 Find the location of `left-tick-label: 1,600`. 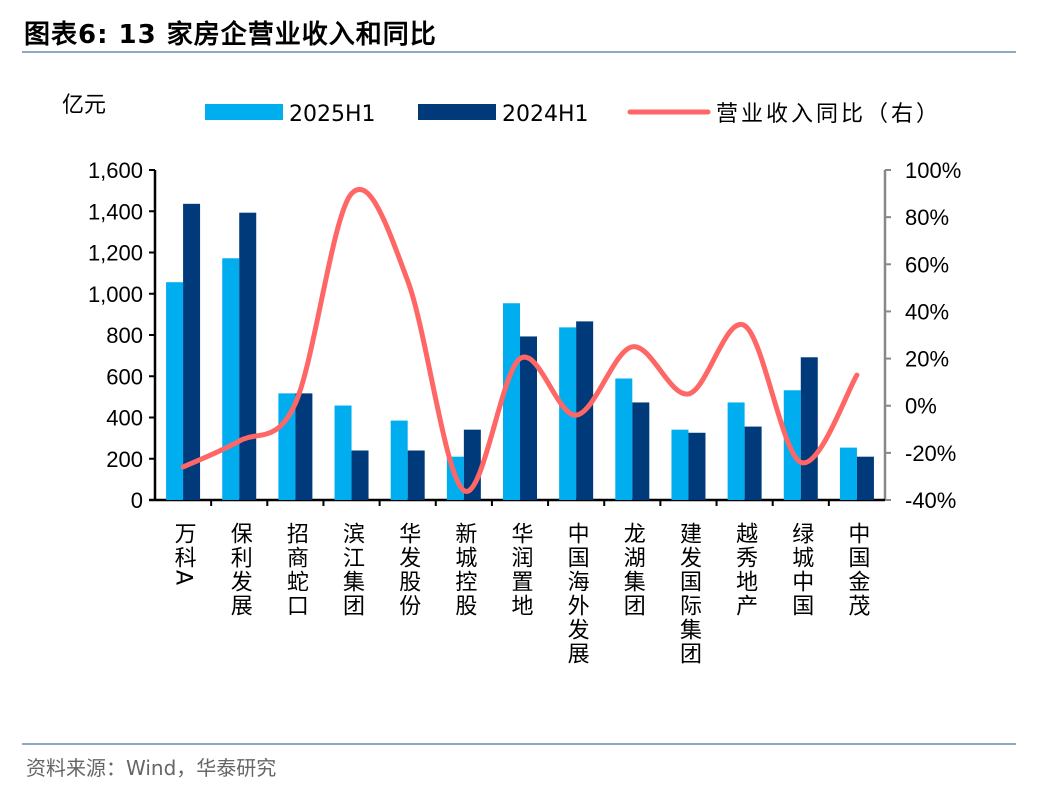

left-tick-label: 1,600 is located at coordinates (115, 170).